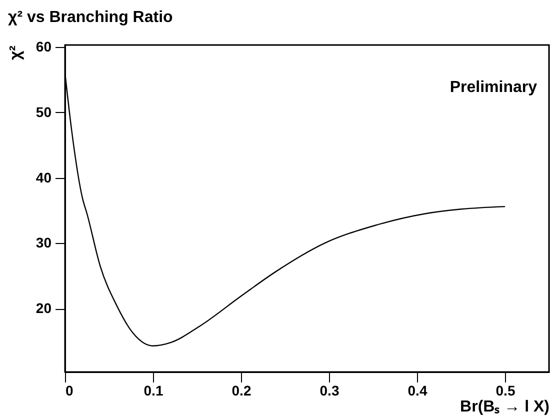 This screenshot has width=550, height=416. What do you see at coordinates (44, 308) in the screenshot?
I see `y-tick-label: 20` at bounding box center [44, 308].